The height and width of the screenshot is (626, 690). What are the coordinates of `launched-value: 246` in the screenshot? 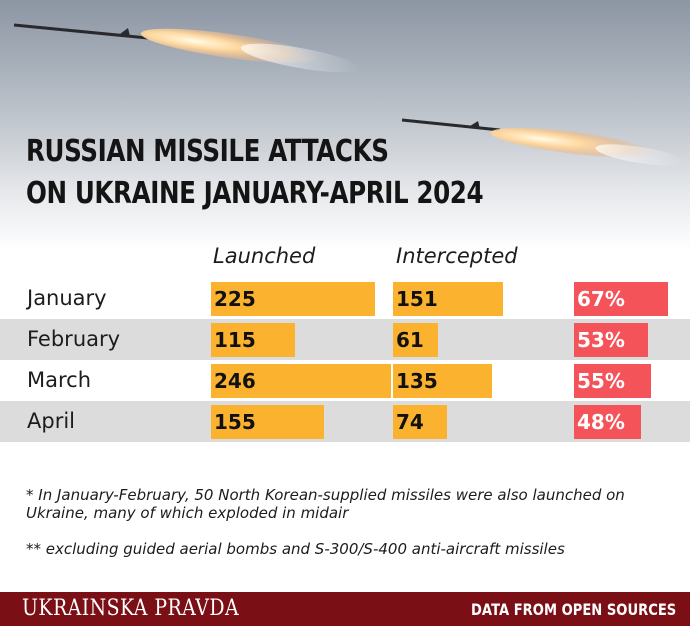 It's located at (235, 380).